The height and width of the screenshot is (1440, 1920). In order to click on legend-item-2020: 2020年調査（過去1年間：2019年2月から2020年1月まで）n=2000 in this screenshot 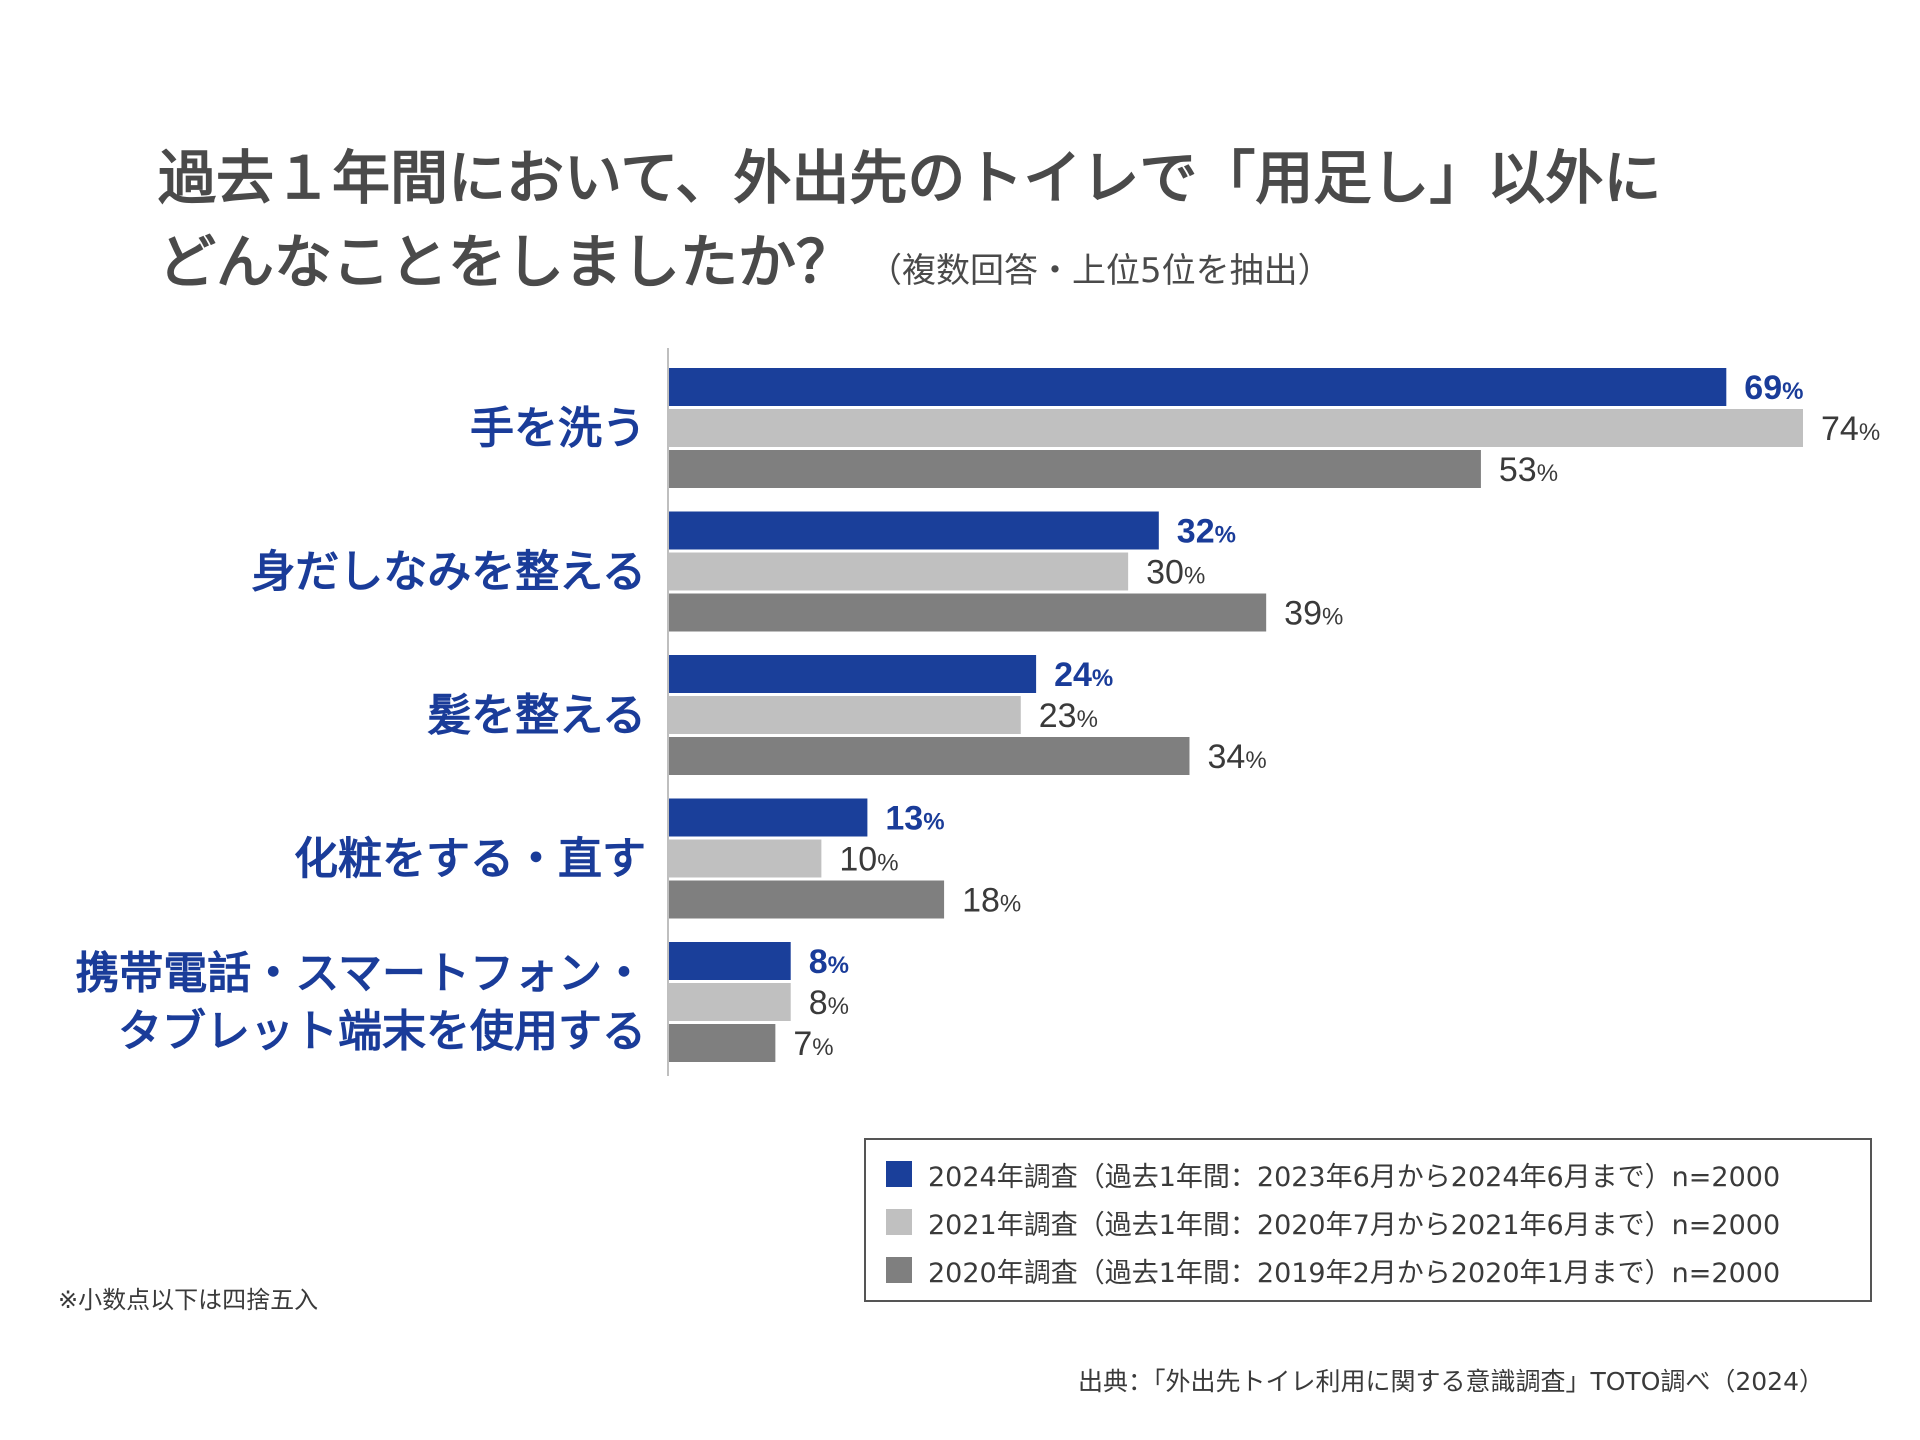, I will do `click(1333, 1270)`.